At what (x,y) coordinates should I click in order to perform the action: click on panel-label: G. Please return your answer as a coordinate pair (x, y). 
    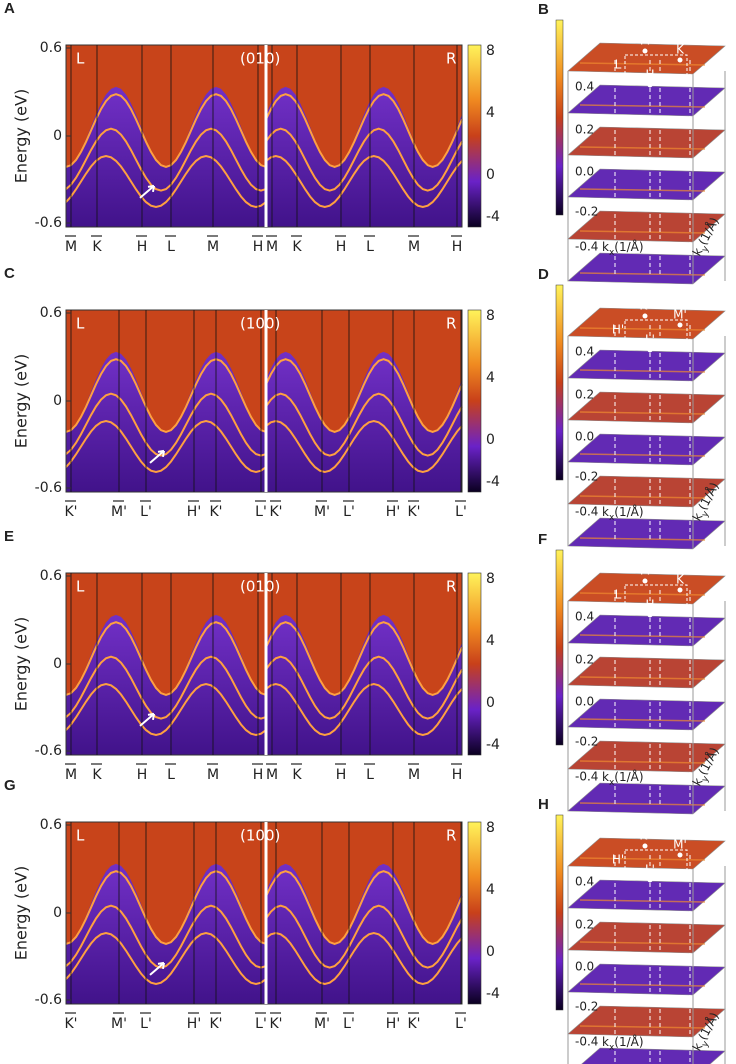
    Looking at the image, I should click on (10, 785).